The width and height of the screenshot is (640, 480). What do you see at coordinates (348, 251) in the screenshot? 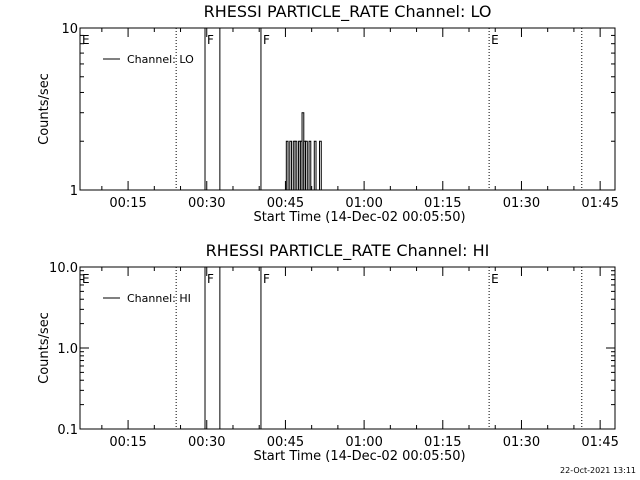
I see `chart-title: RHESSI PARTICLE_RATE Channel: HI` at bounding box center [348, 251].